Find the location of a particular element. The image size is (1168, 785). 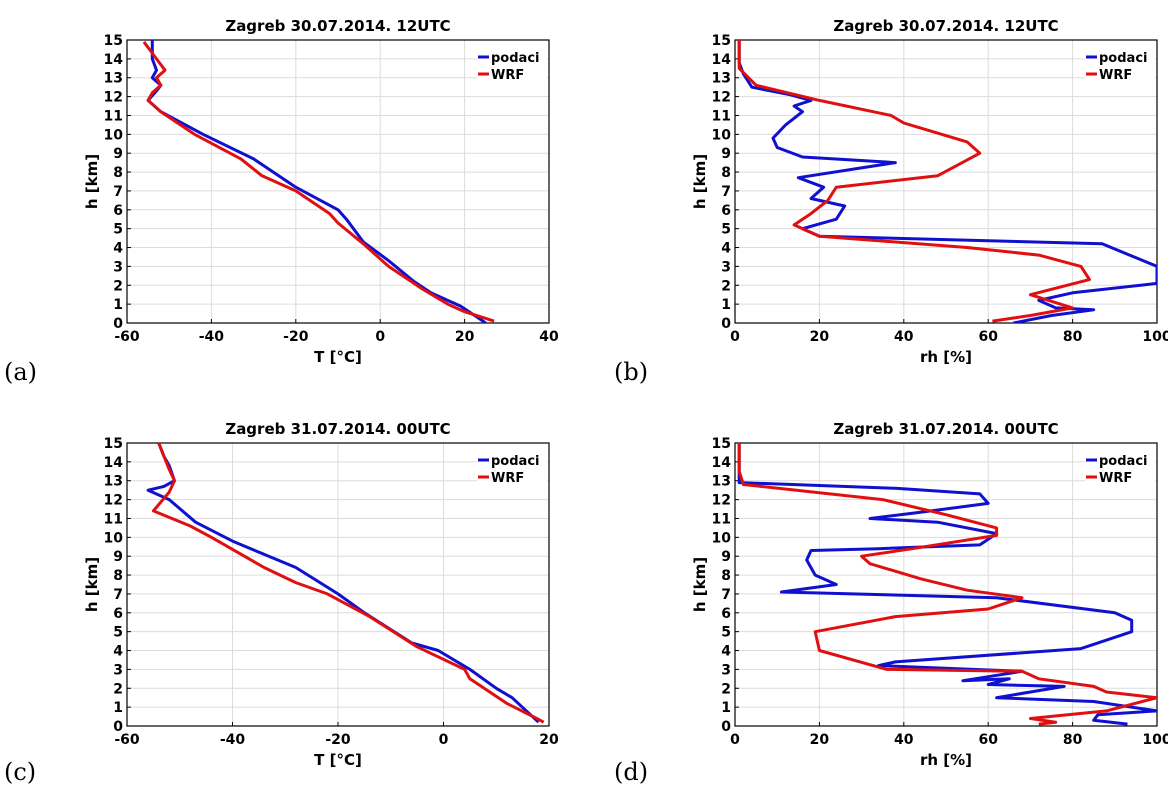

x-tick-label: 40 is located at coordinates (904, 337).